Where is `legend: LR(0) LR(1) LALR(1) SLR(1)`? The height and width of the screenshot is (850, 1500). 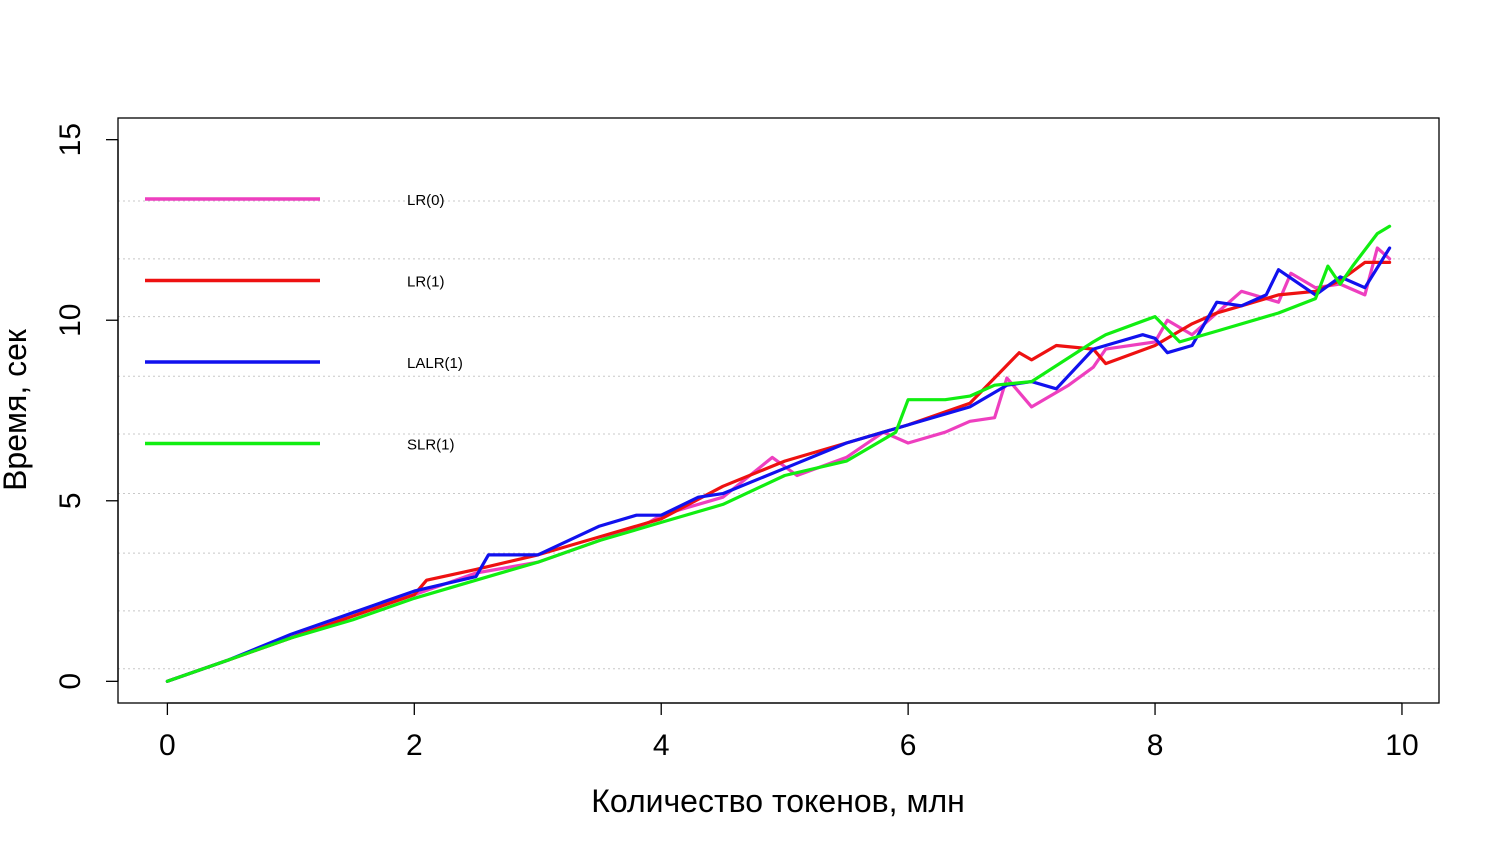
legend: LR(0) LR(1) LALR(1) SLR(1) is located at coordinates (304, 323).